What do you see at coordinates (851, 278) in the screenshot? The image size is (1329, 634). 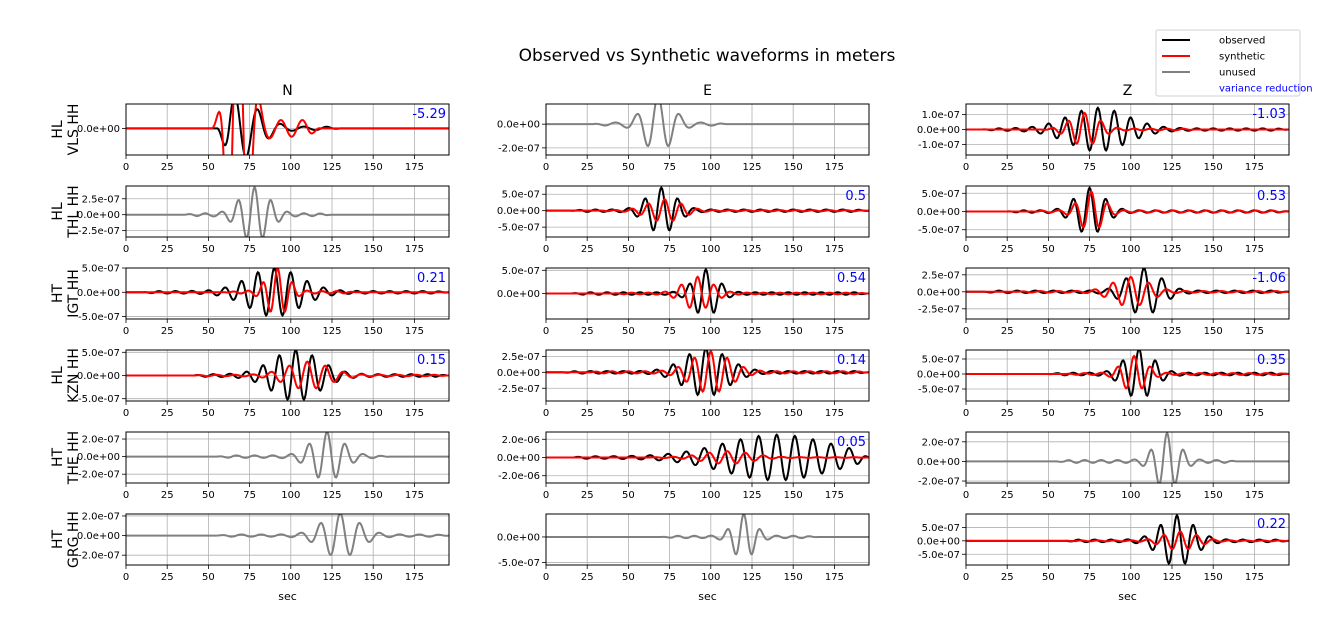 I see `variance-reduction-label: 0.54` at bounding box center [851, 278].